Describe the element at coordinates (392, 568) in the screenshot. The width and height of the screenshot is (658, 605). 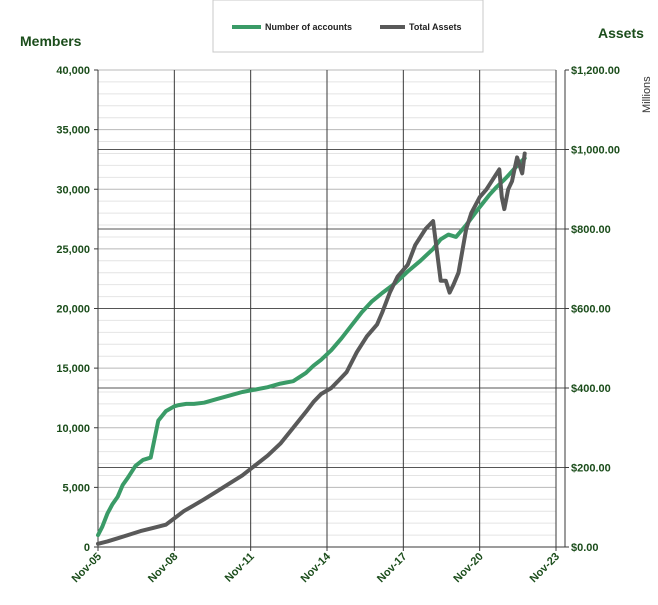
I see `x-tick-label: Nov-17` at that location.